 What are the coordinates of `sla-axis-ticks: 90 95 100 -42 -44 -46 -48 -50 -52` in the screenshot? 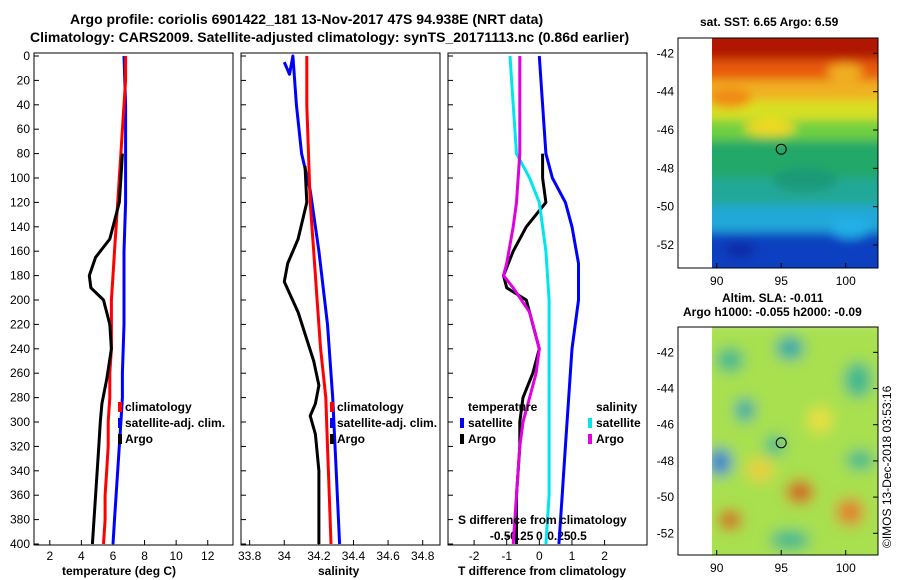 It's located at (767, 460).